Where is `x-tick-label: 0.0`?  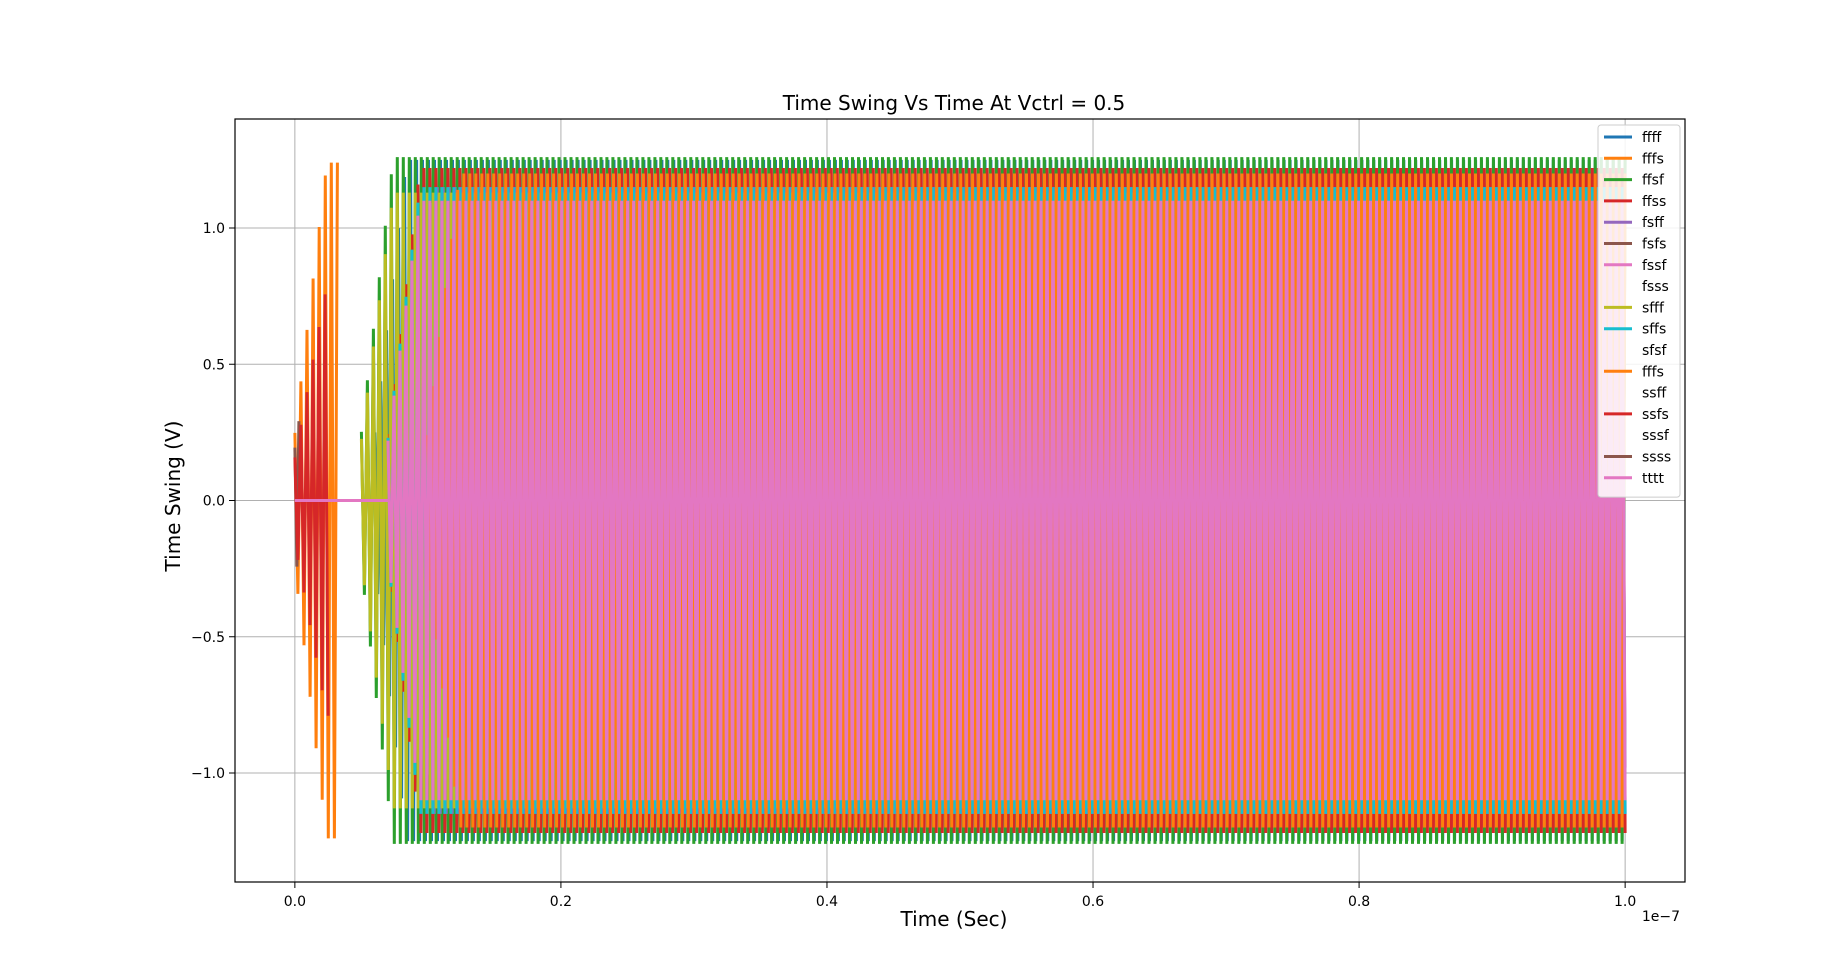 x-tick-label: 0.0 is located at coordinates (295, 902).